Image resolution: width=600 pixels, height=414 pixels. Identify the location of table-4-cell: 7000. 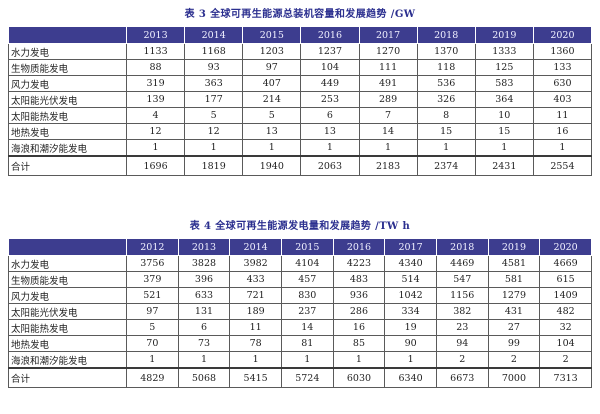
(514, 377).